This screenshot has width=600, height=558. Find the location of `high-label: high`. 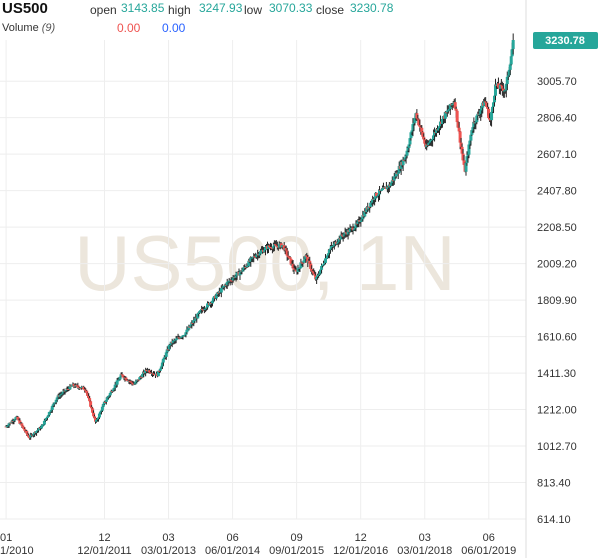

high-label: high is located at coordinates (179, 10).